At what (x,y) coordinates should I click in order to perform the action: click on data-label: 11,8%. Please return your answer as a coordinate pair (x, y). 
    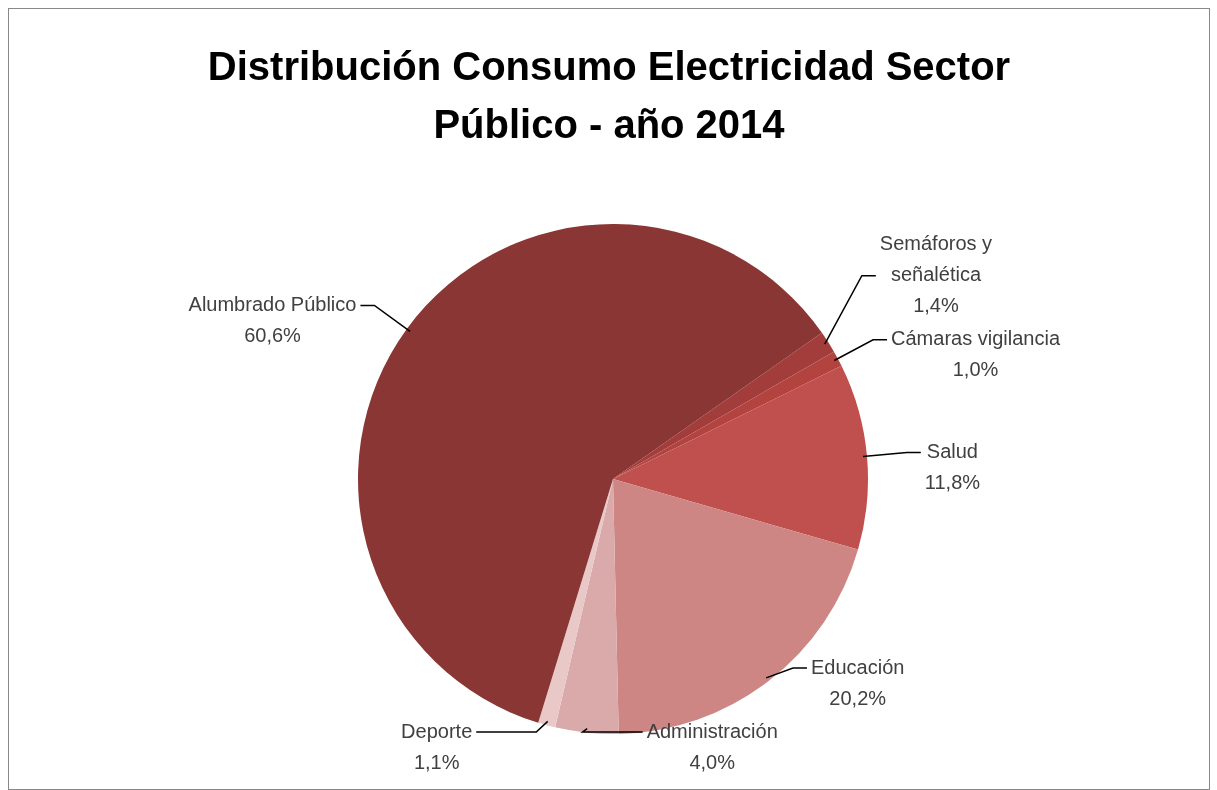
    Looking at the image, I should click on (952, 482).